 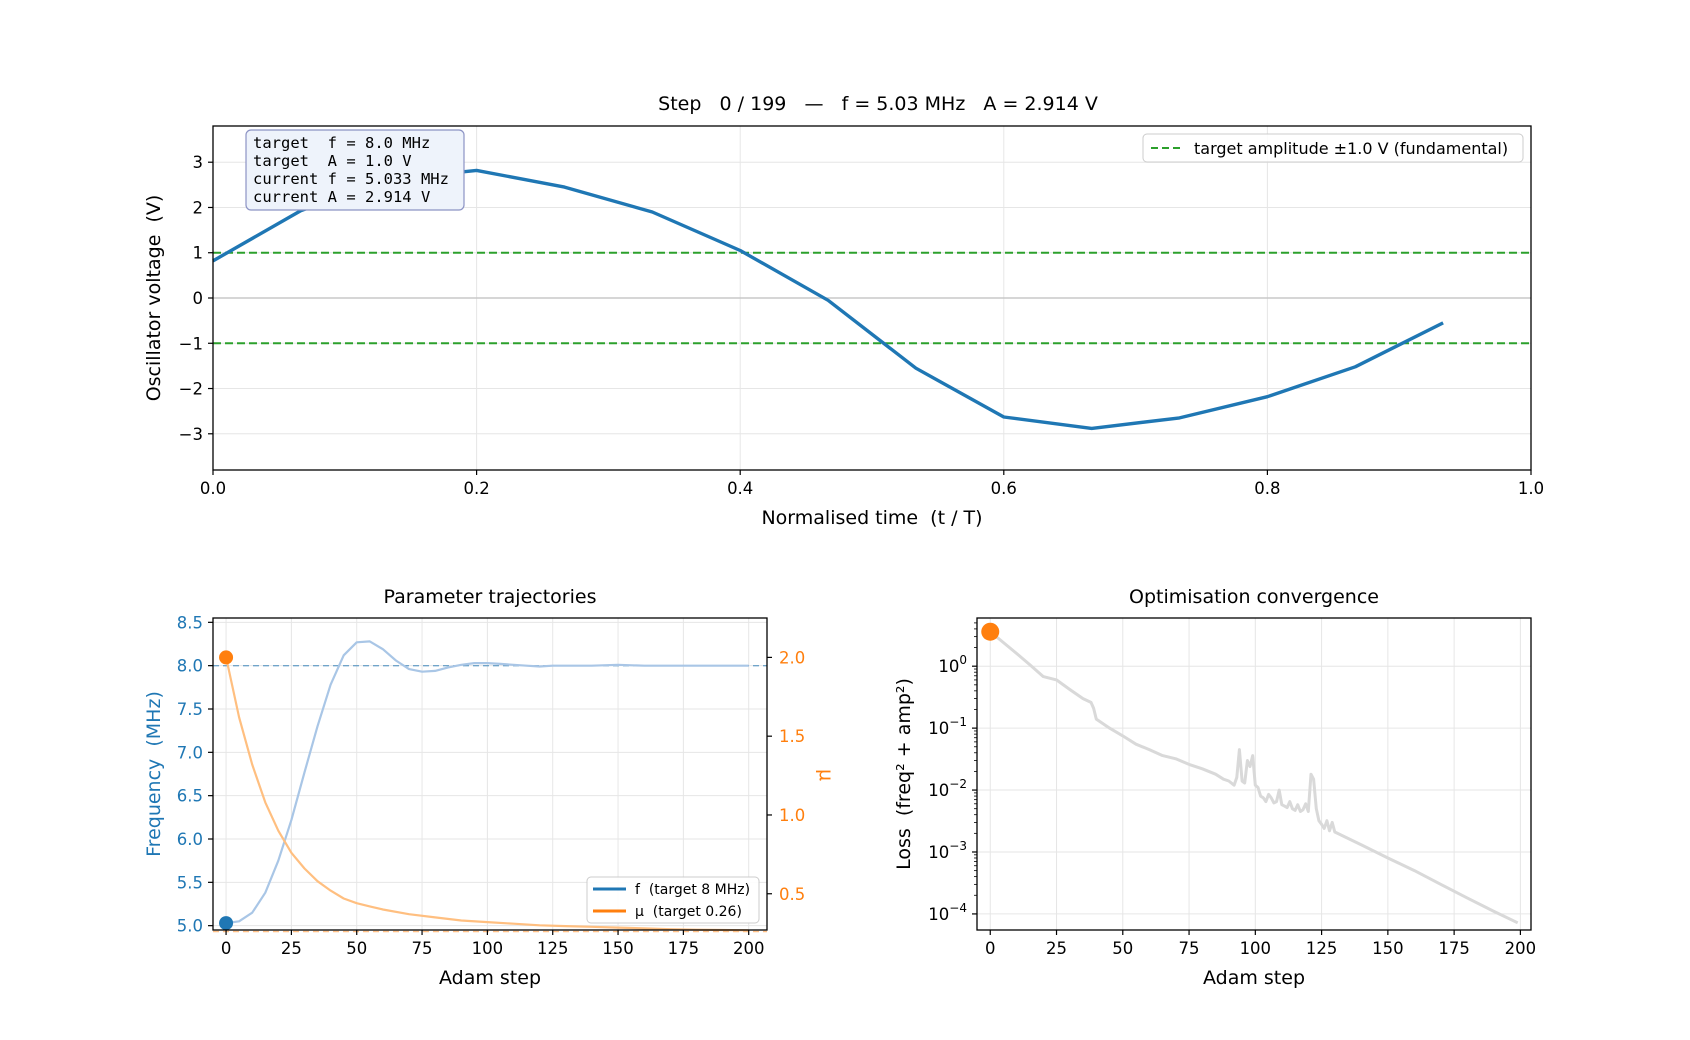 What do you see at coordinates (1254, 777) in the screenshot?
I see `loss-curve-line` at bounding box center [1254, 777].